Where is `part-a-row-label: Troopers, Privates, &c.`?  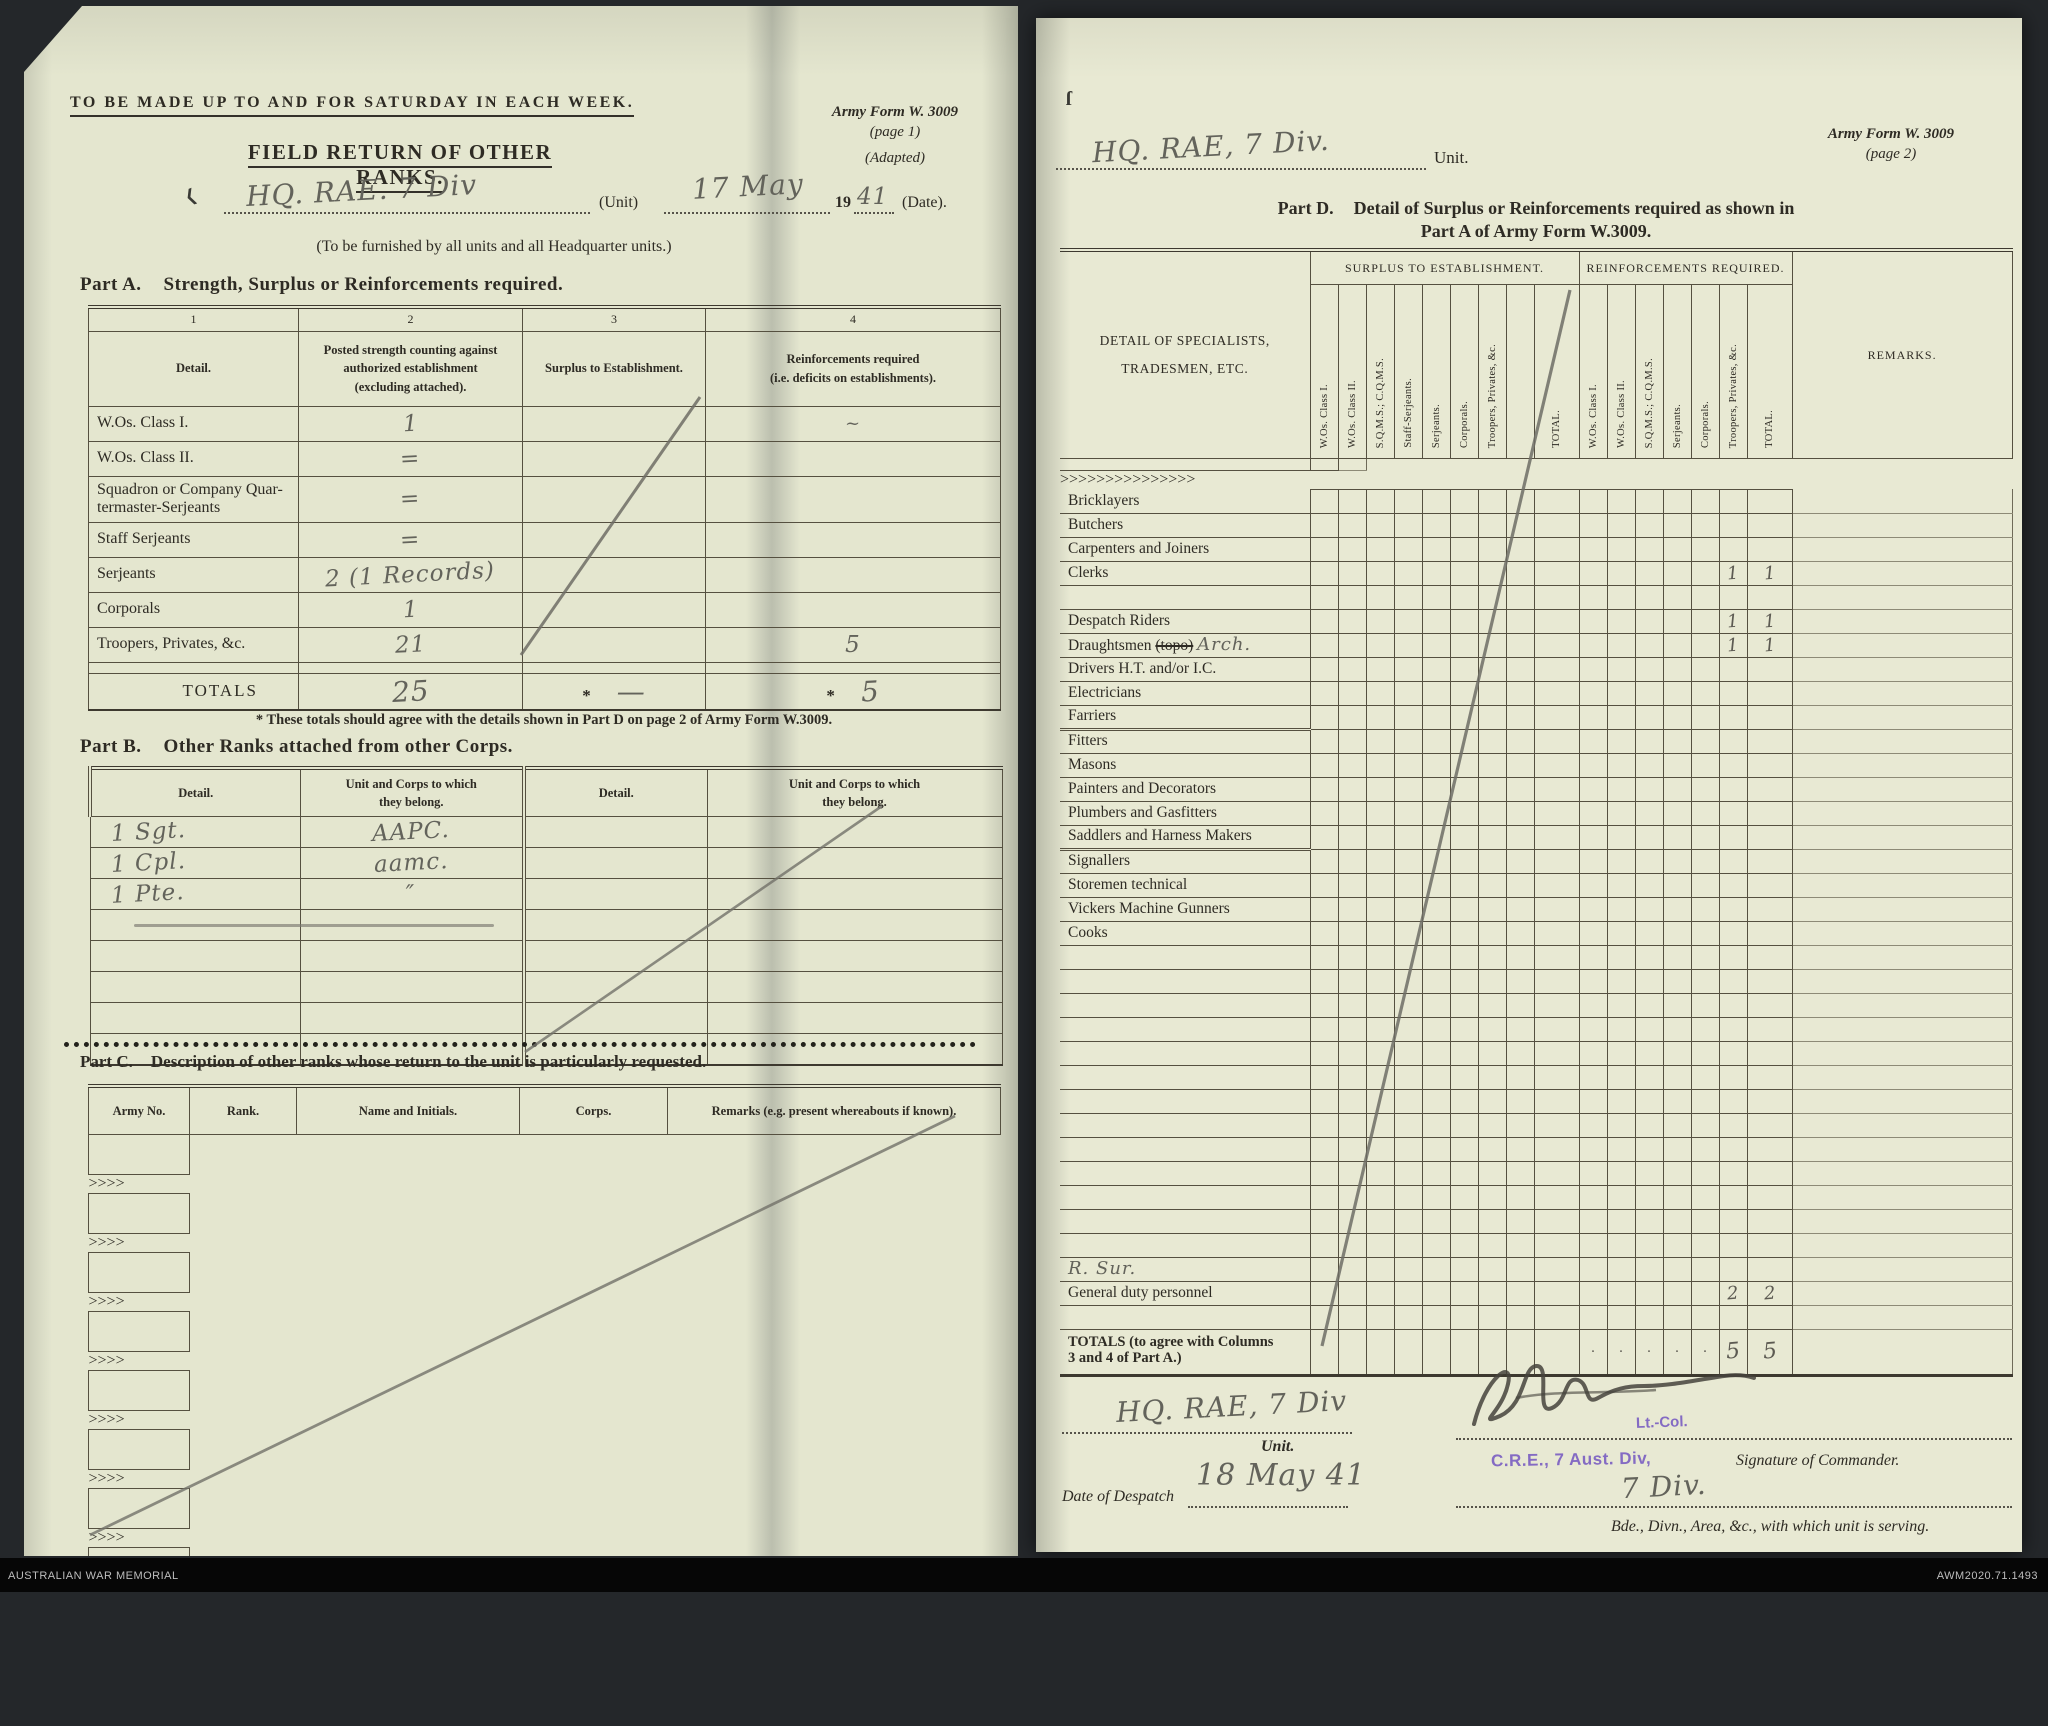 part-a-row-label: Troopers, Privates, &c. is located at coordinates (193, 644).